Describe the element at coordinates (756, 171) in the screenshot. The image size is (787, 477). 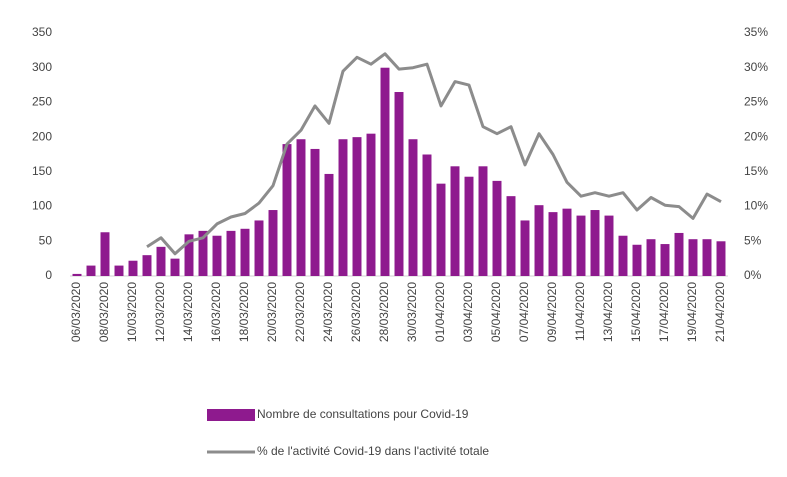
I see `y2-tick-label: 15%` at that location.